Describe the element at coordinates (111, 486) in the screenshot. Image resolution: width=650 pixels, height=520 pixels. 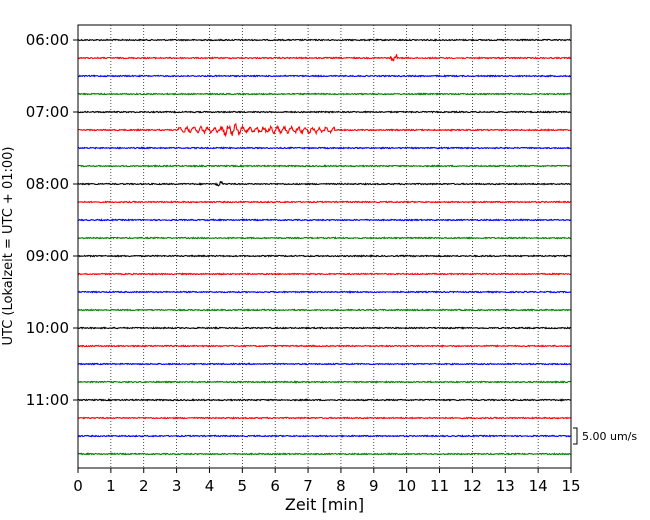
I see `x-tick-label: 1` at that location.